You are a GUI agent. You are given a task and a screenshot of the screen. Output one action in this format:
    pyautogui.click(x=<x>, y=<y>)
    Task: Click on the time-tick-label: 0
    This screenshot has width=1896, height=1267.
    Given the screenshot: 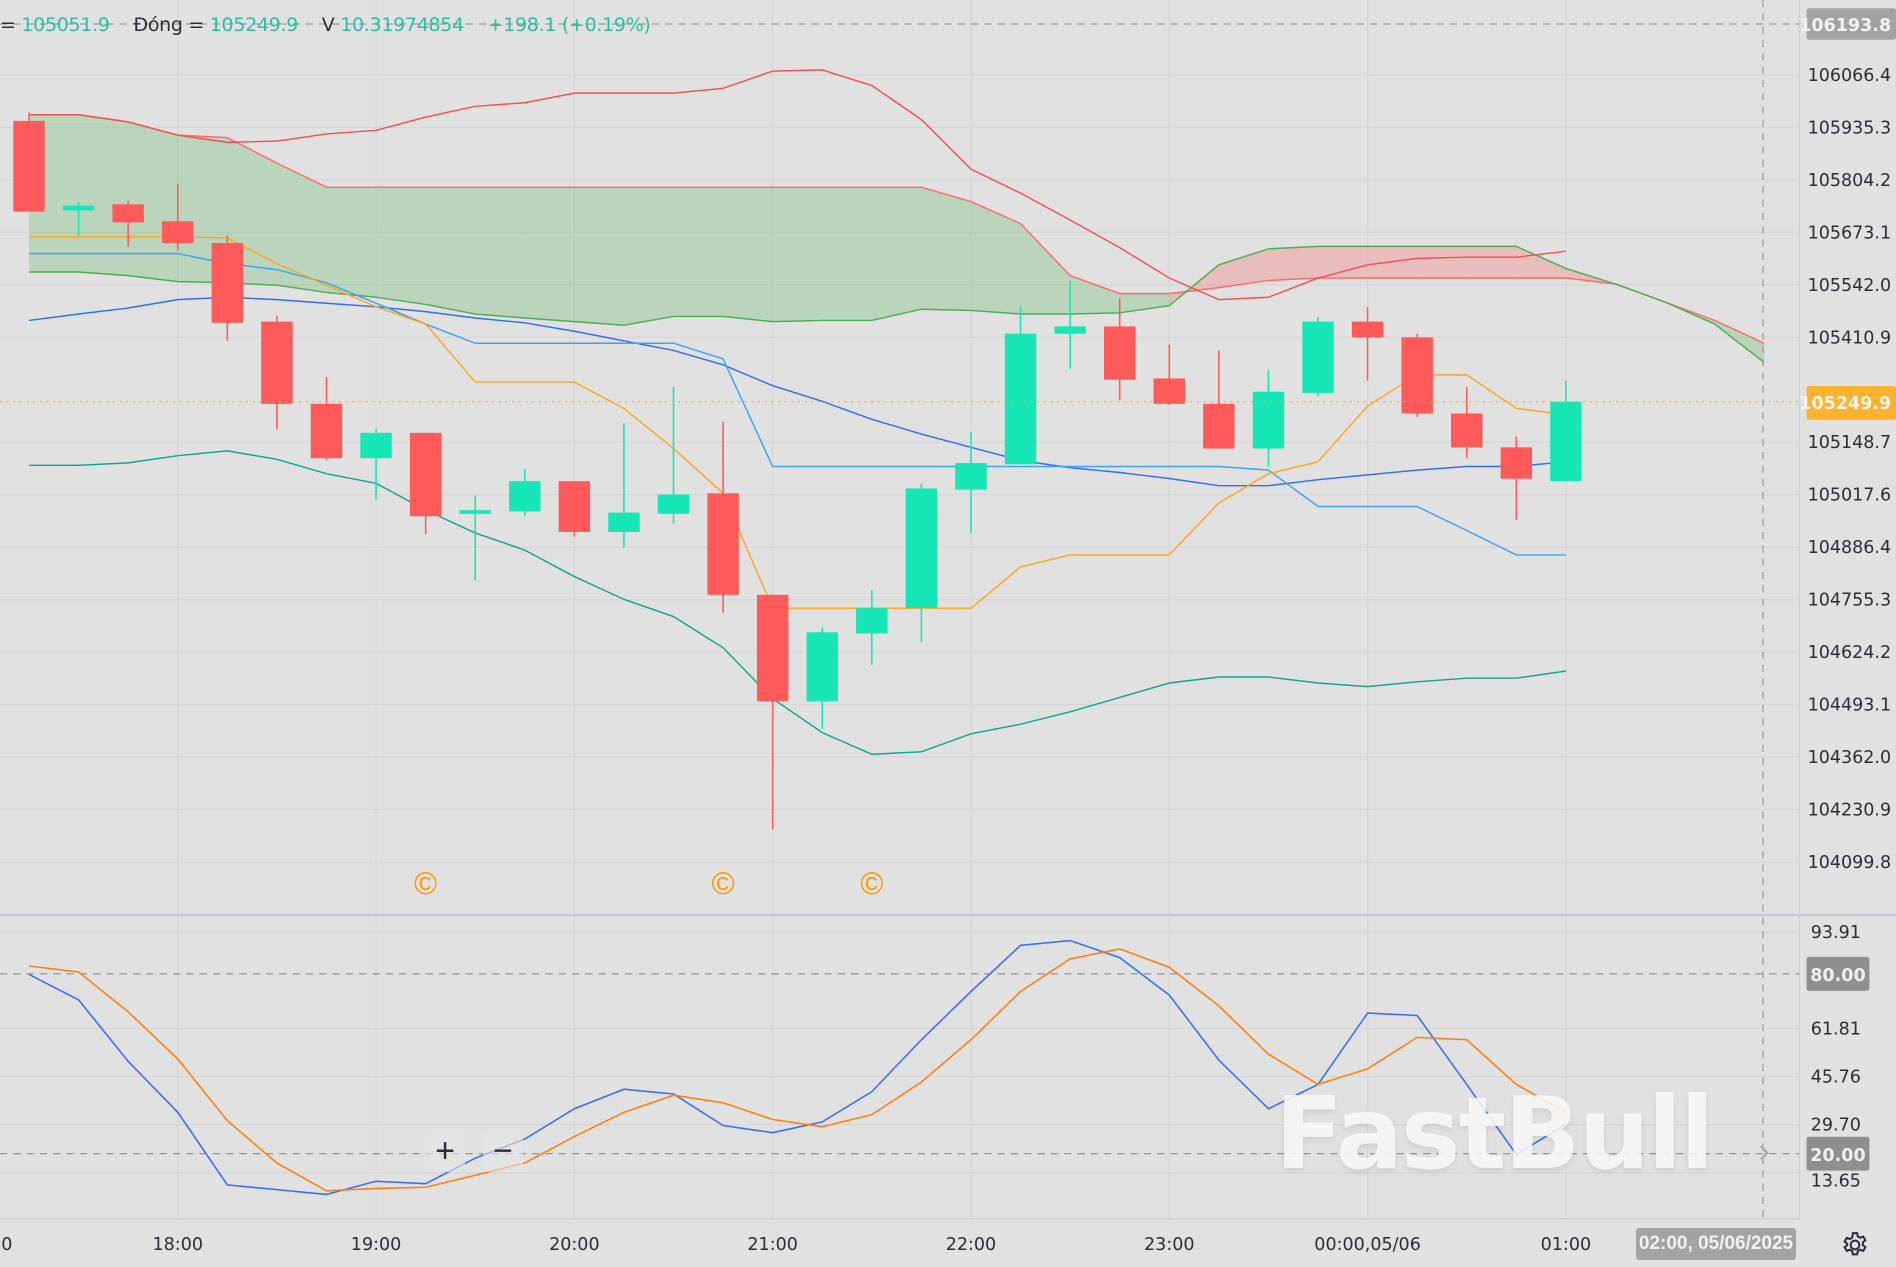 What is the action you would take?
    pyautogui.click(x=6, y=1245)
    